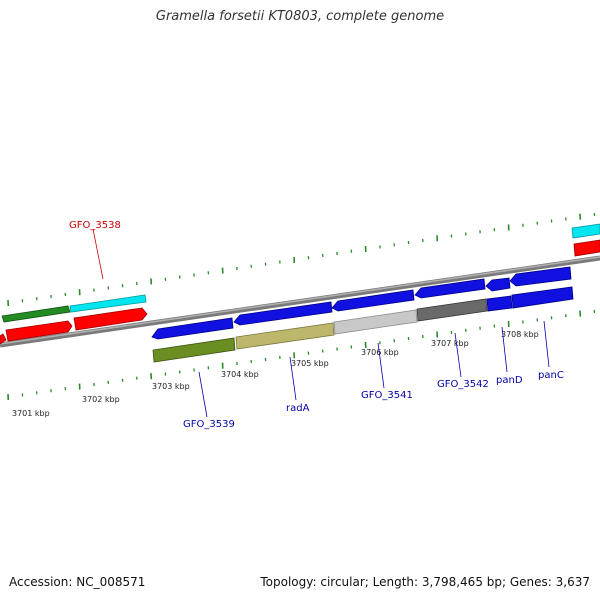  I want to click on gene-label-panc: panC, so click(551, 375).